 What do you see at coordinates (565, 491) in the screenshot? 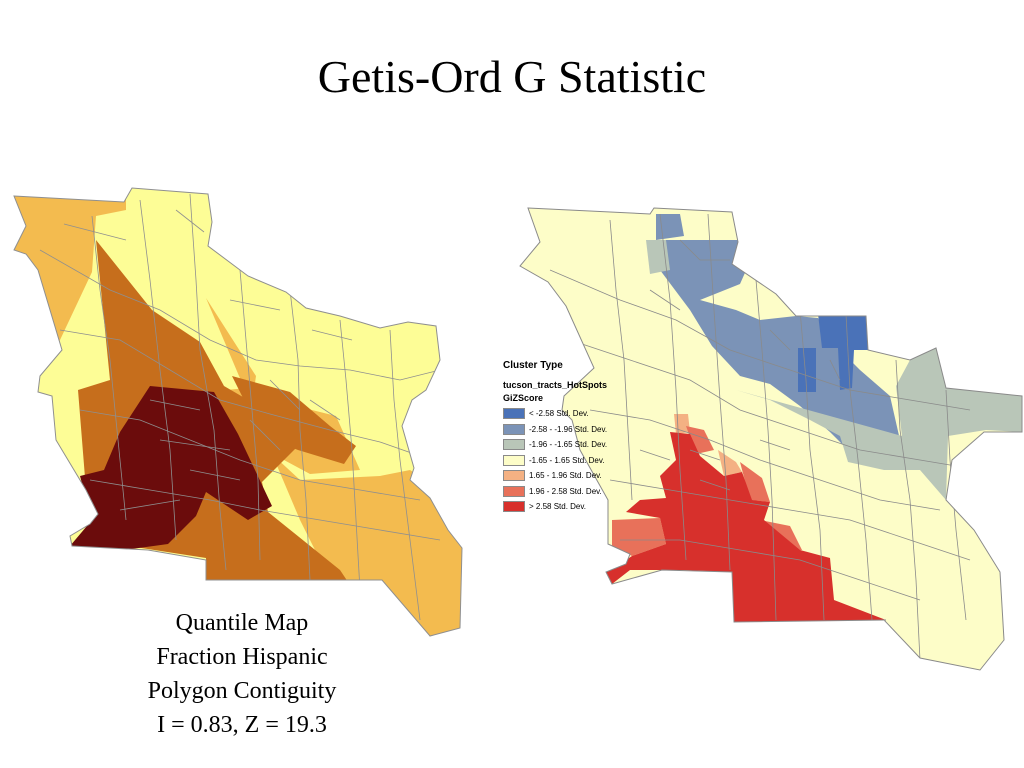
I see `legend-label: 1.96 - 2.58 Std. Dev.` at bounding box center [565, 491].